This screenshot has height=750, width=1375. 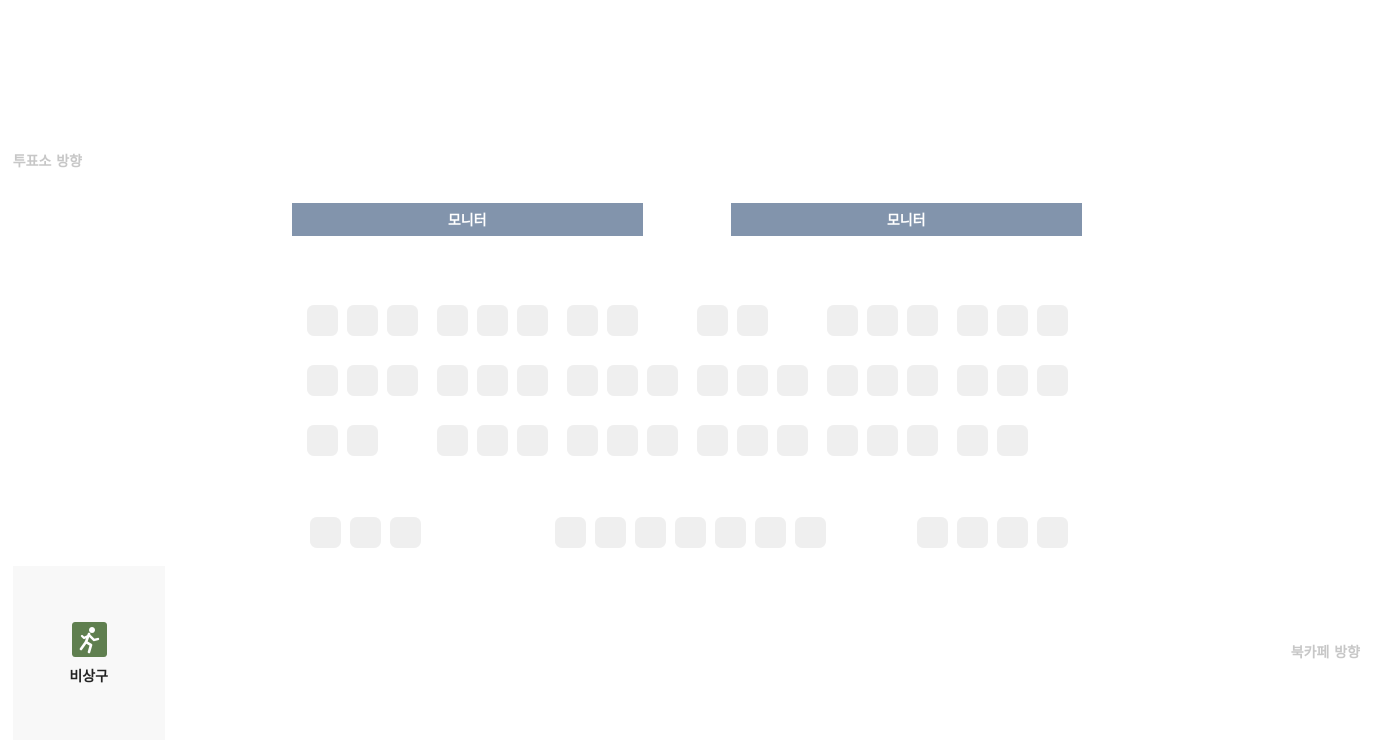 I want to click on monitor-left: 모니터, so click(x=467, y=219).